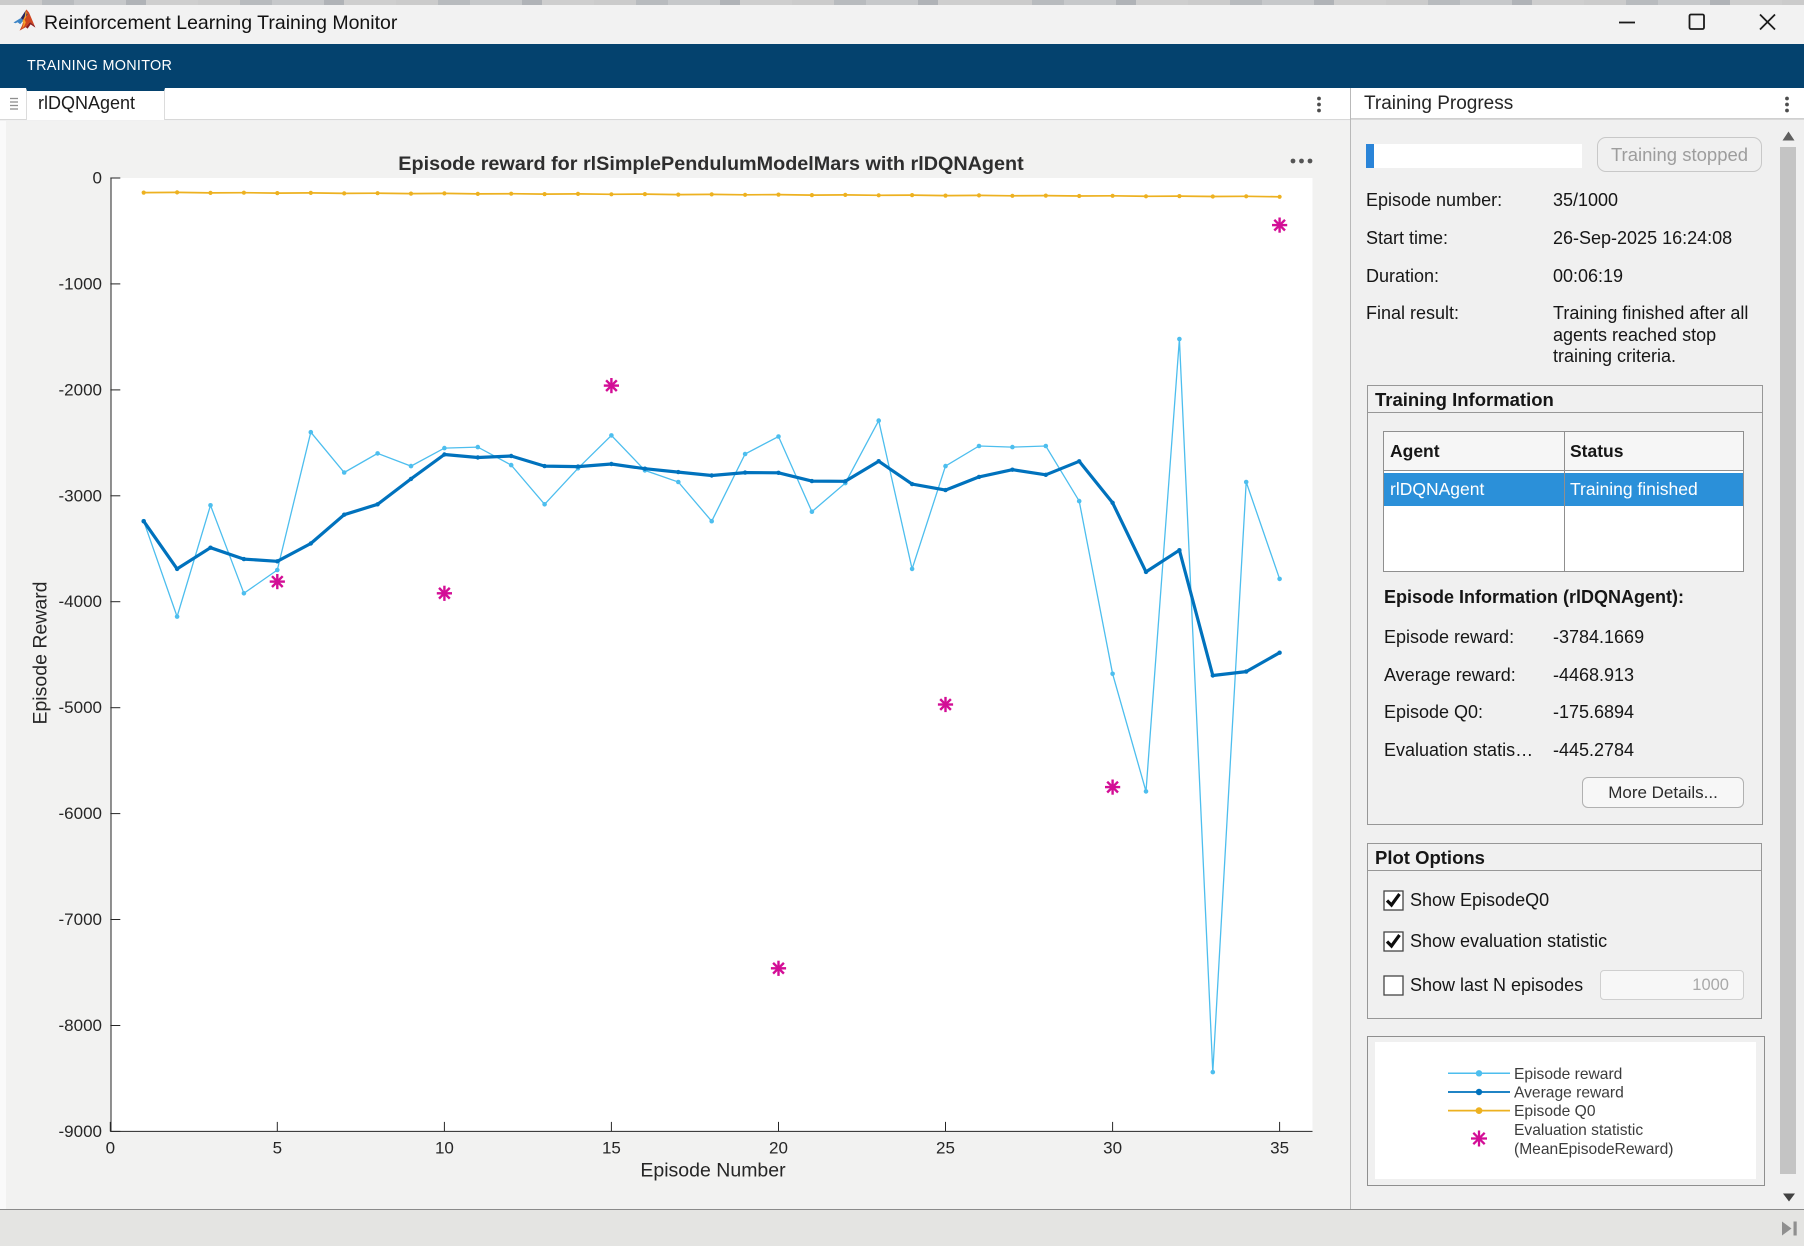  What do you see at coordinates (1569, 1093) in the screenshot?
I see `svg-text: Average reward` at bounding box center [1569, 1093].